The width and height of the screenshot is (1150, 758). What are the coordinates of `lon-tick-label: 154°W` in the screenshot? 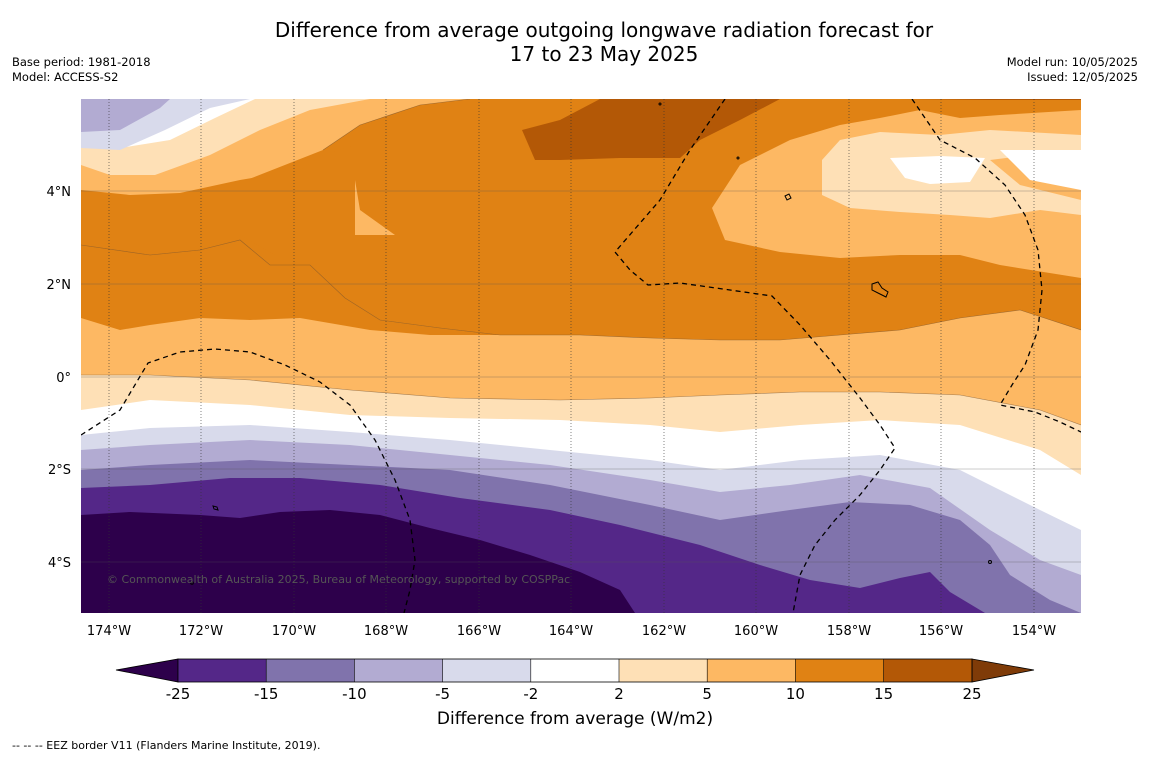 It's located at (1034, 631).